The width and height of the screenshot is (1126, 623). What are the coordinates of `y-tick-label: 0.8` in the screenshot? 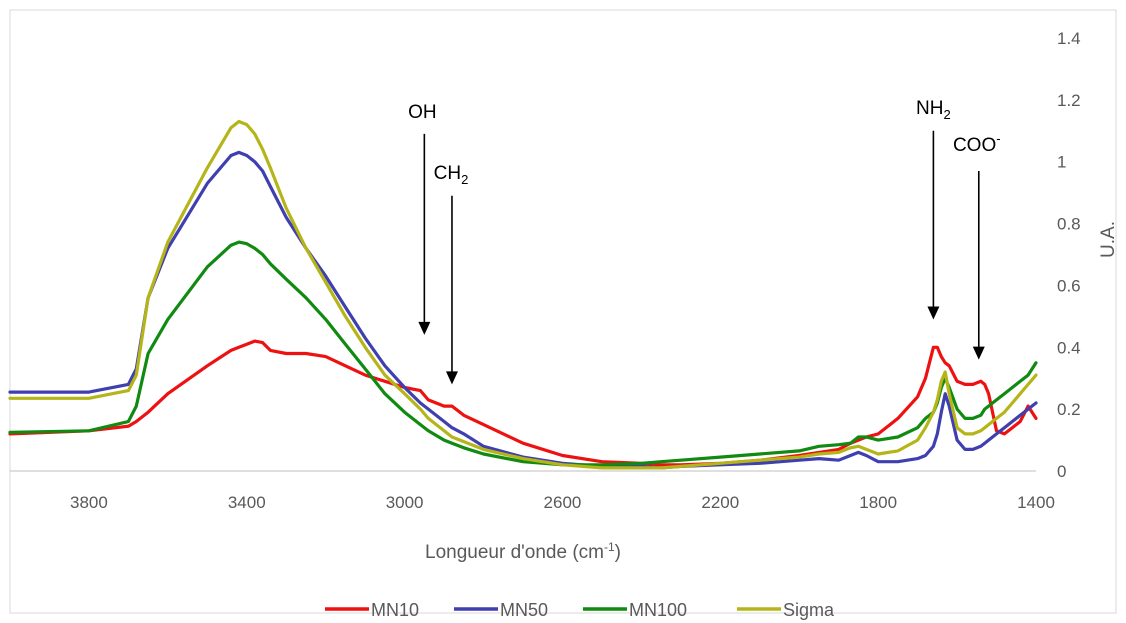 It's located at (1069, 224).